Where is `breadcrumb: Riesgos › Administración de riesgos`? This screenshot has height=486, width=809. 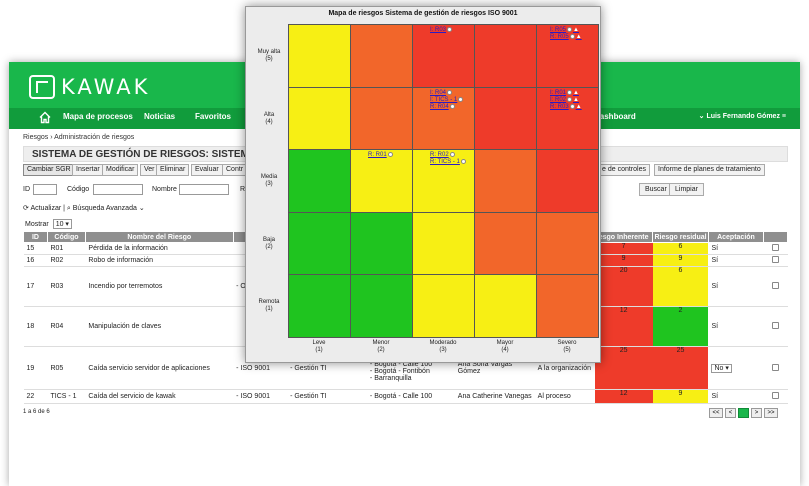
breadcrumb: Riesgos › Administración de riesgos is located at coordinates (79, 137).